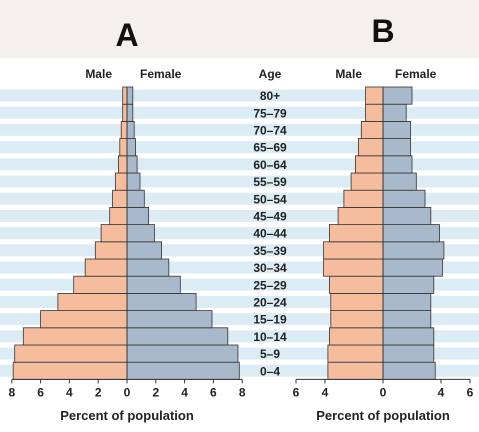 Image resolution: width=479 pixels, height=432 pixels. Describe the element at coordinates (382, 31) in the screenshot. I see `panel-b-title: B` at that location.